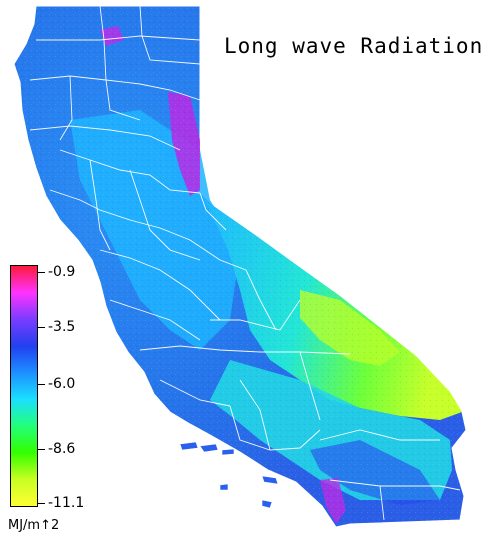 The width and height of the screenshot is (500, 550). I want to click on legend-label-0: -0.9, so click(62, 272).